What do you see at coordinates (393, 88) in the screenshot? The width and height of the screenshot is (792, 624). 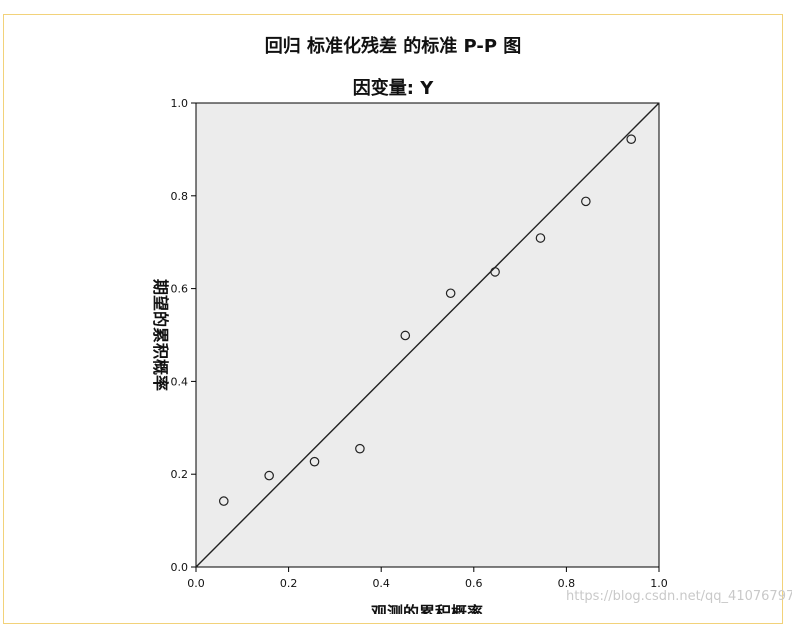 I see `chart-subtitle: 因变量: Y` at bounding box center [393, 88].